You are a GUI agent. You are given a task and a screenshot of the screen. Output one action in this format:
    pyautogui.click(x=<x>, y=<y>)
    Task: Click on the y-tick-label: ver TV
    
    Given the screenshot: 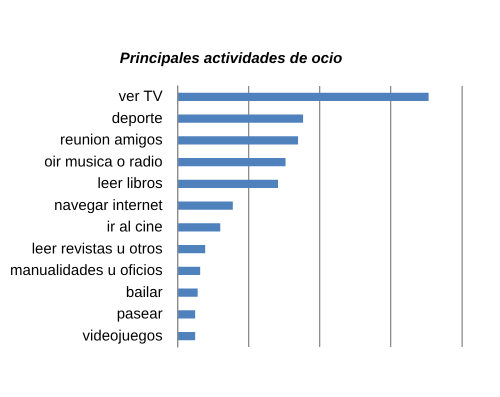 What is the action you would take?
    pyautogui.click(x=140, y=97)
    